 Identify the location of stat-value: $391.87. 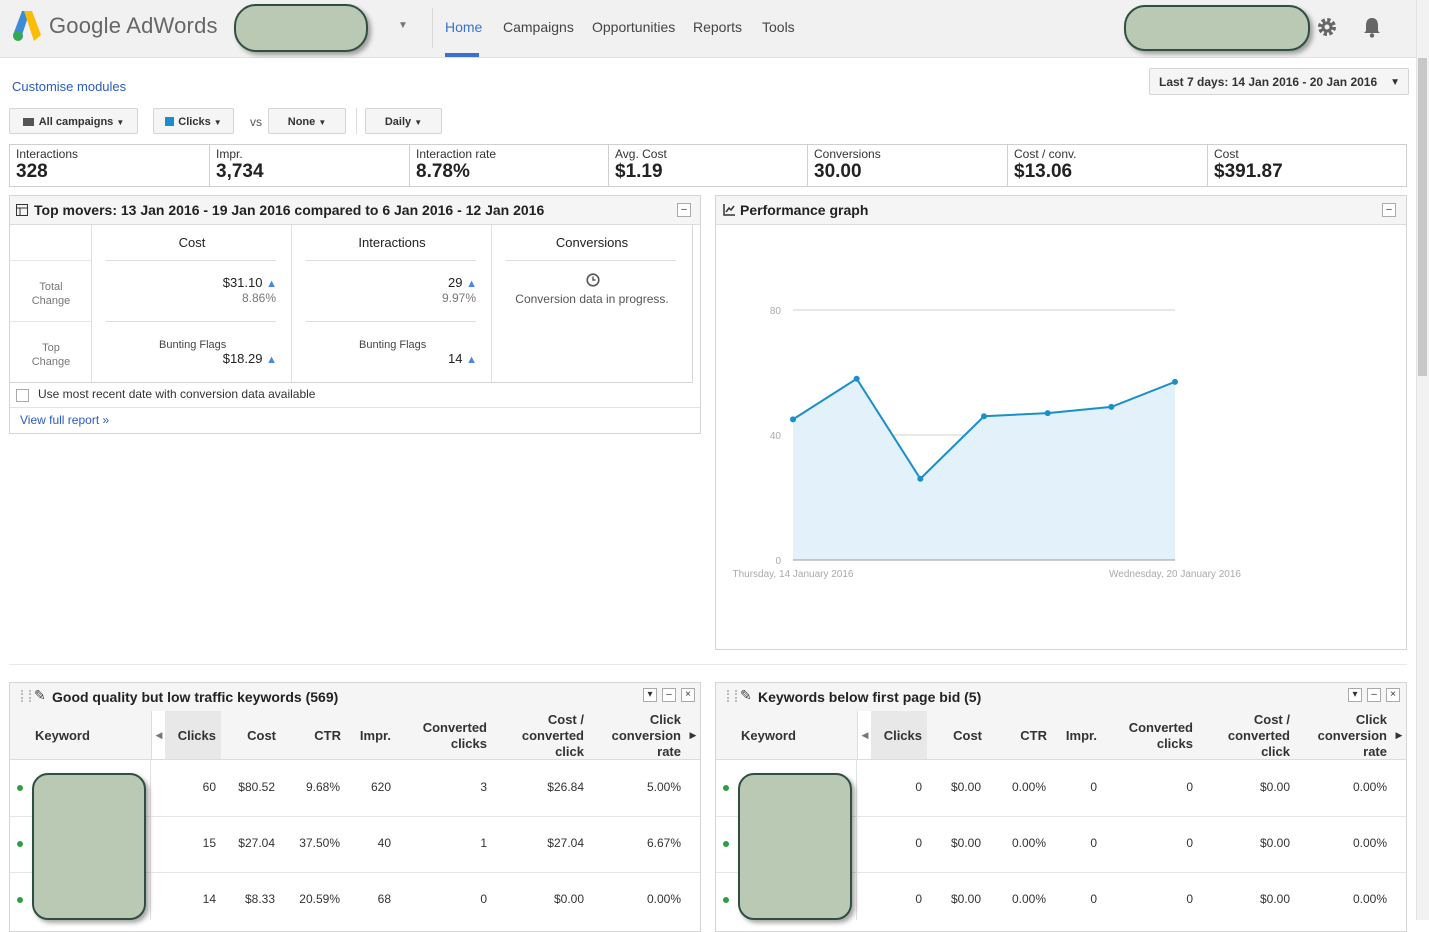
(1248, 171).